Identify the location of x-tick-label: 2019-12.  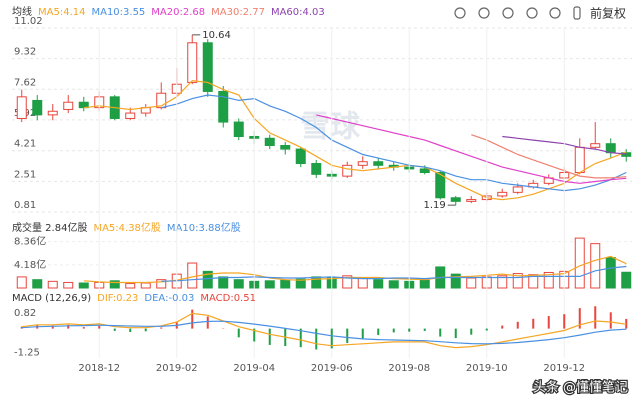
(564, 368).